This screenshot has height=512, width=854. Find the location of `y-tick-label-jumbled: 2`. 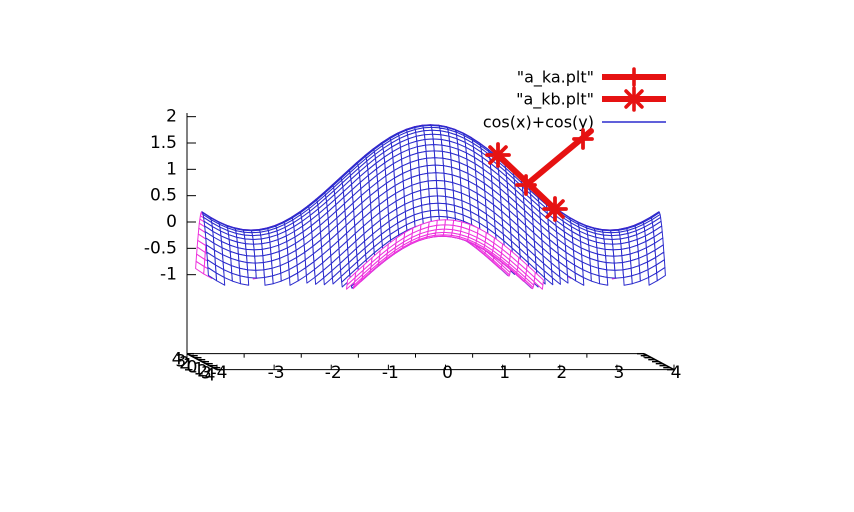

y-tick-label-jumbled: 2 is located at coordinates (184, 364).